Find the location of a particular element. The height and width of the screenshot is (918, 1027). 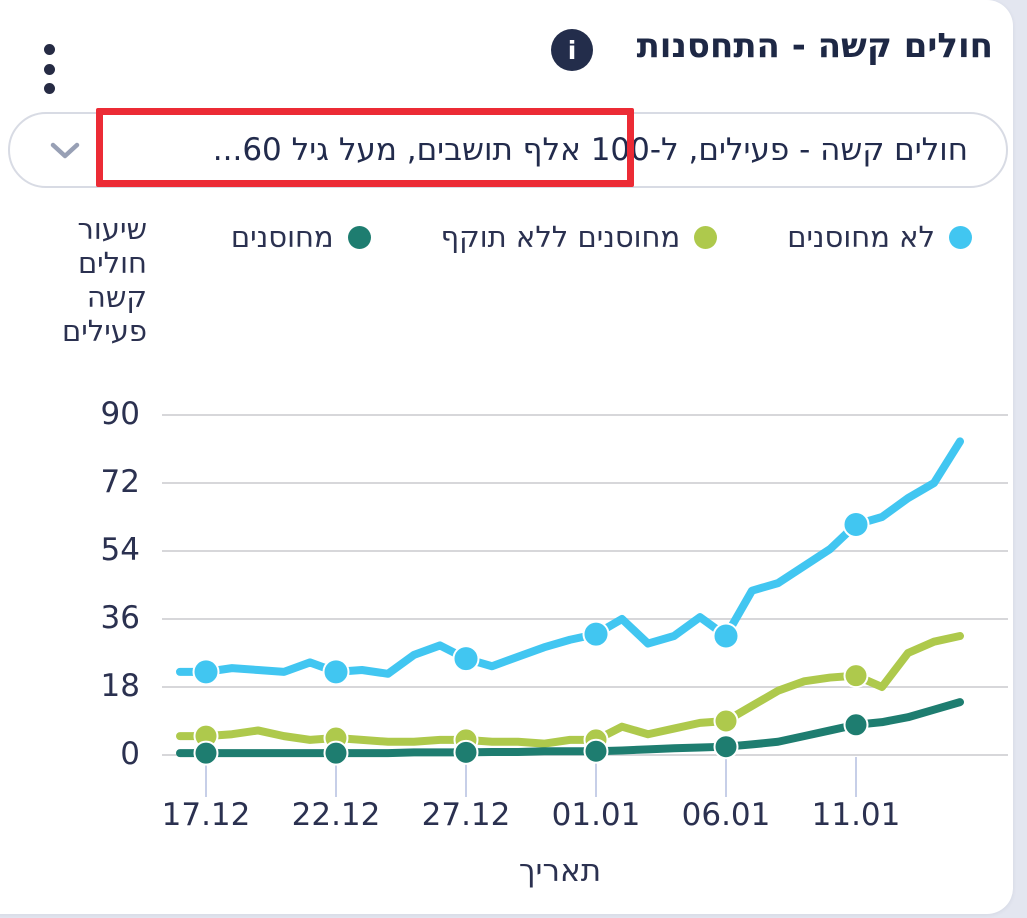

x-axis-title: תאריך is located at coordinates (560, 871).